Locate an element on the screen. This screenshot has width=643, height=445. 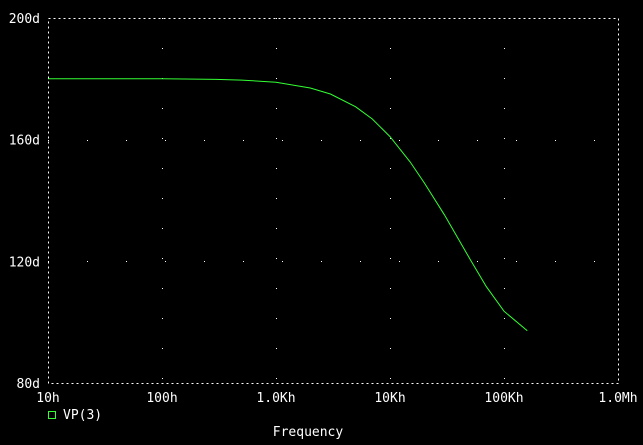
y-axis-ticks: 80d 120d 160d 200d is located at coordinates (24, 202).